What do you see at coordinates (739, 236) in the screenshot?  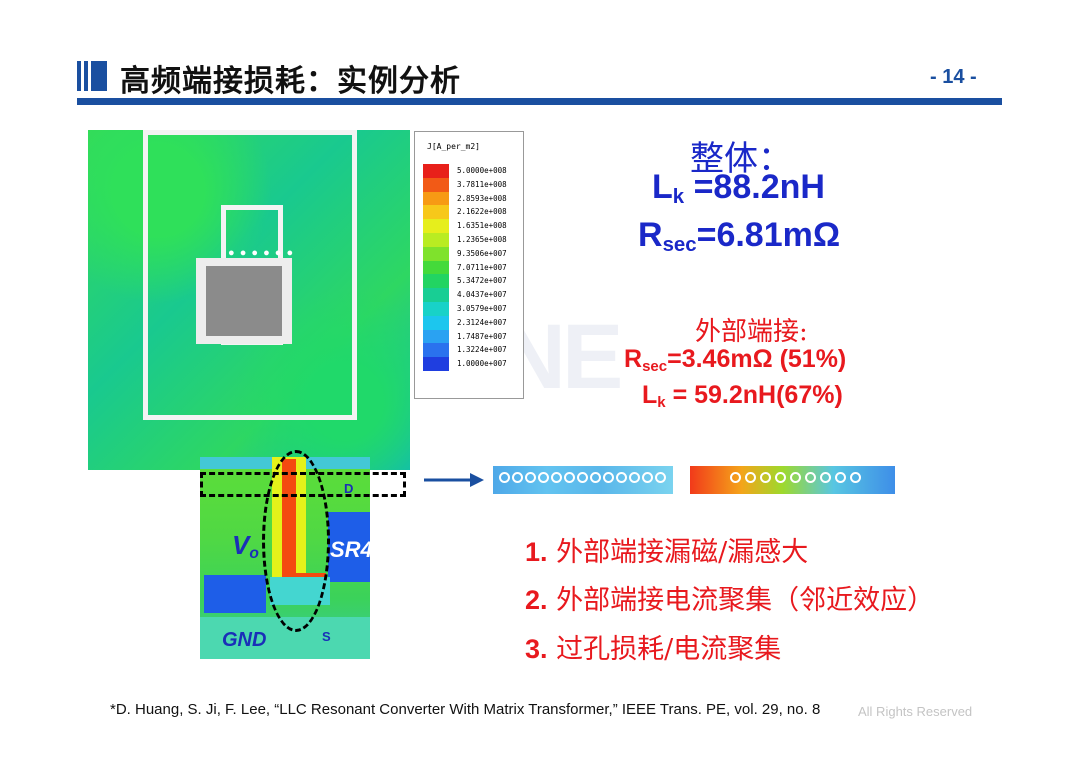 I see `overall-rsec: Rsec=6.81mΩ` at bounding box center [739, 236].